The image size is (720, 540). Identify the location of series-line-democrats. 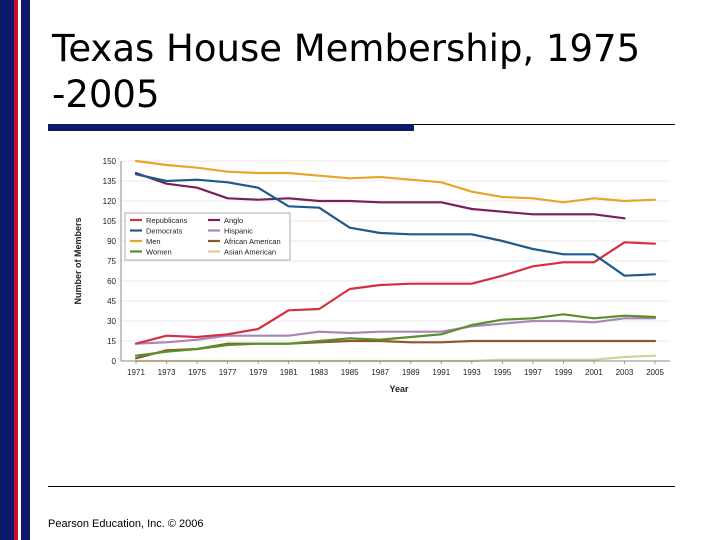
(395, 225).